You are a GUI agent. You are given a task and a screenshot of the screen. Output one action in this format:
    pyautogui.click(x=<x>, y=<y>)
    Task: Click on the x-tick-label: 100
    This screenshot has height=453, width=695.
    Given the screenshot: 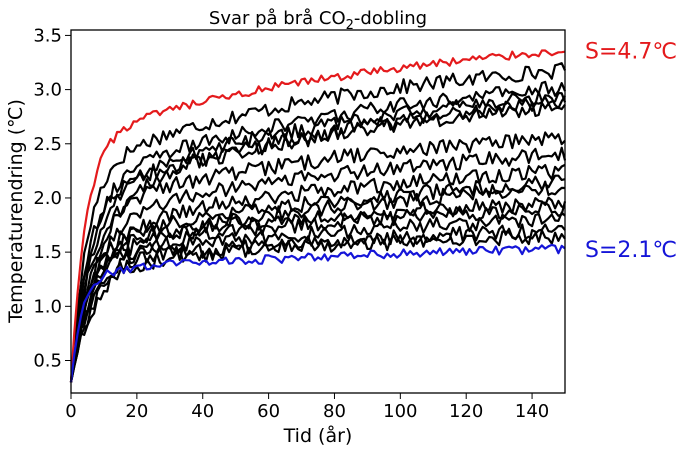 What is the action you would take?
    pyautogui.click(x=400, y=411)
    